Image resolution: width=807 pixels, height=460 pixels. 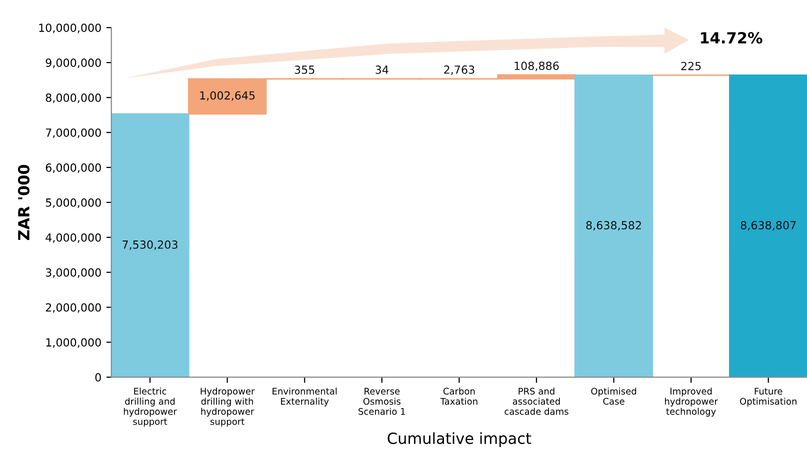 What do you see at coordinates (73, 238) in the screenshot?
I see `y-tick-label: 4,000,000` at bounding box center [73, 238].